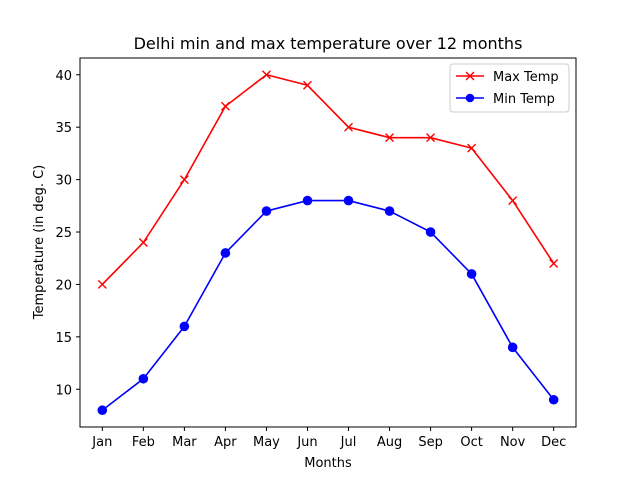 The width and height of the screenshot is (640, 480). What do you see at coordinates (63, 76) in the screenshot?
I see `y-tick-label: 40` at bounding box center [63, 76].